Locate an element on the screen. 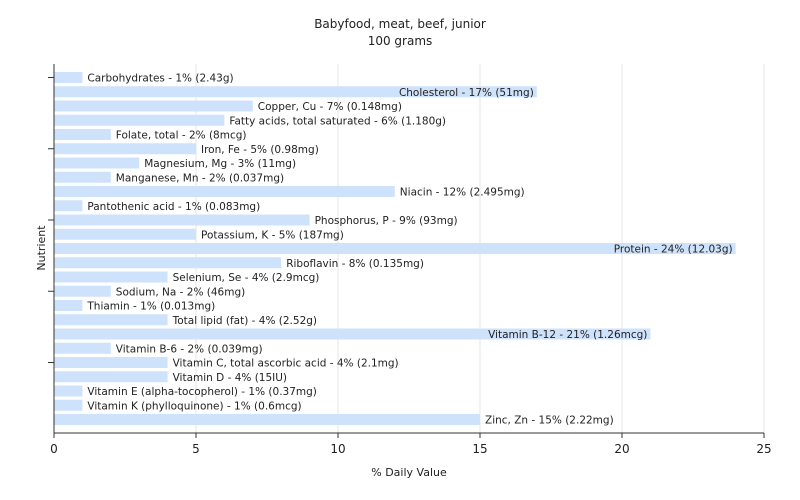  bar-label: Vitamin B-6 - 2% (0.039mg) is located at coordinates (189, 349).